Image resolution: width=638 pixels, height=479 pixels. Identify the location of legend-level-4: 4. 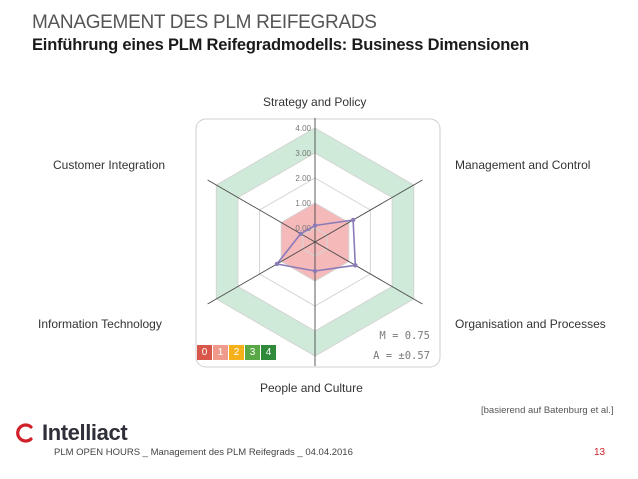
(268, 352).